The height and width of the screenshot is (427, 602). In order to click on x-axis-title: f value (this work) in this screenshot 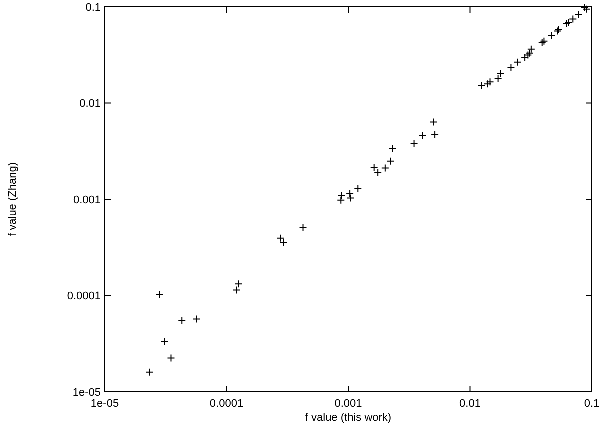, I will do `click(348, 418)`.